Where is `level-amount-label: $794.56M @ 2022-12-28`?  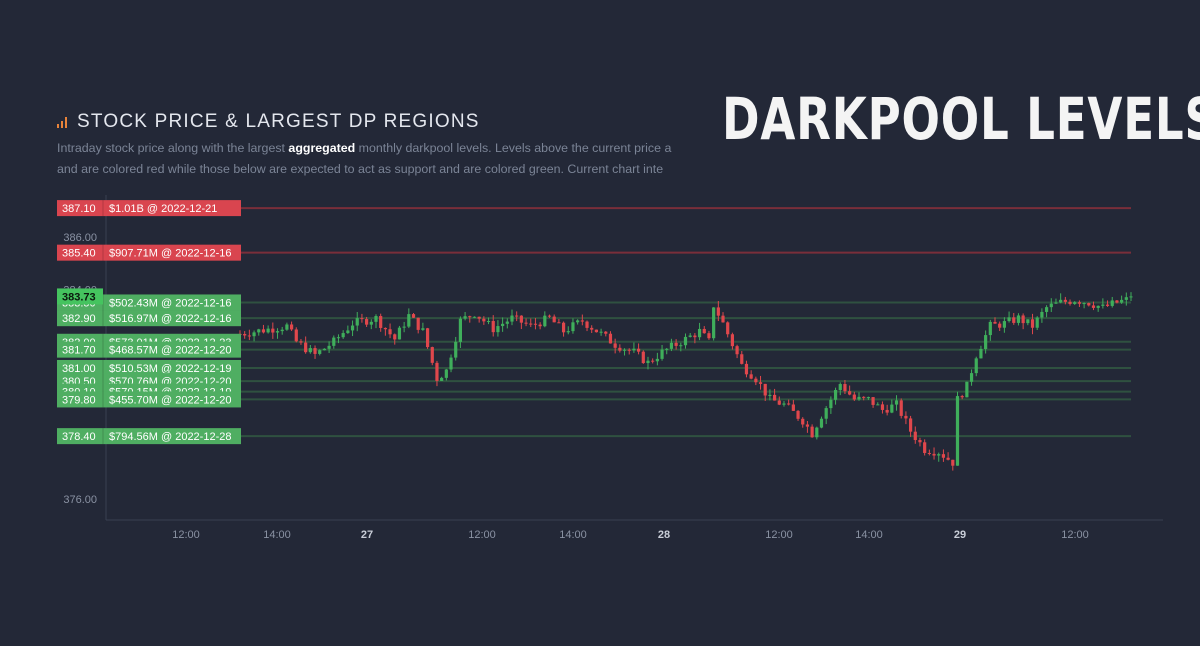 level-amount-label: $794.56M @ 2022-12-28 is located at coordinates (170, 437).